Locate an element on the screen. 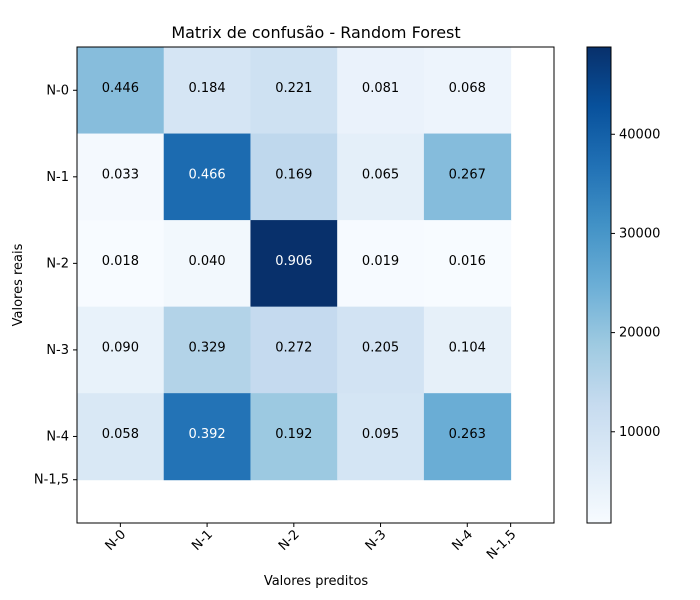 Image resolution: width=700 pixels, height=600 pixels. x-axis-label: Valores preditos is located at coordinates (316, 581).